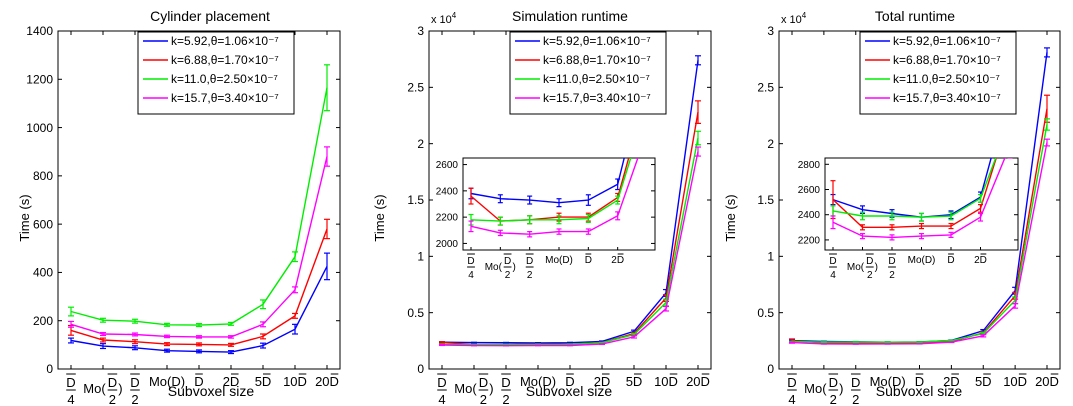 The height and width of the screenshot is (406, 1073). Describe the element at coordinates (327, 381) in the screenshot. I see `panel-0-xtick-label-label: 20D` at that location.